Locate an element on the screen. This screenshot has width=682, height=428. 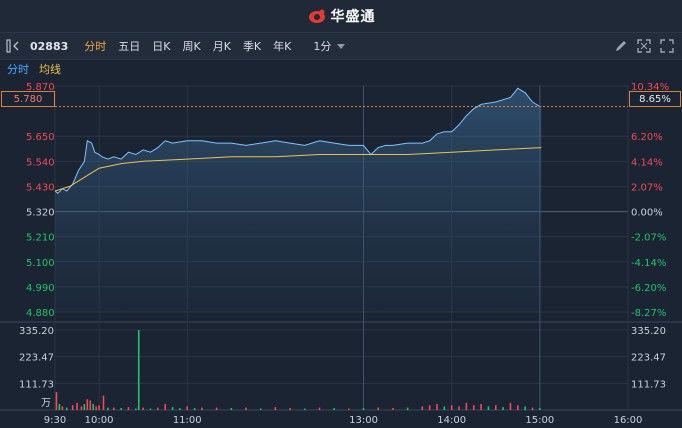
price-tick-label: 5.210 is located at coordinates (40, 238).